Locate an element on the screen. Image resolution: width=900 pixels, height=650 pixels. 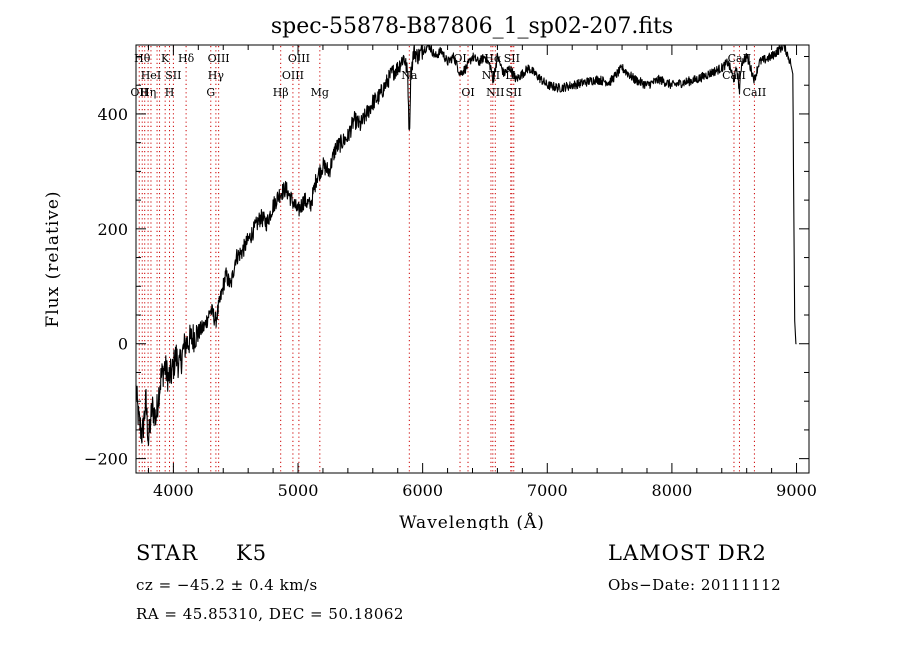
line-marker-label-8: H is located at coordinates (170, 92).